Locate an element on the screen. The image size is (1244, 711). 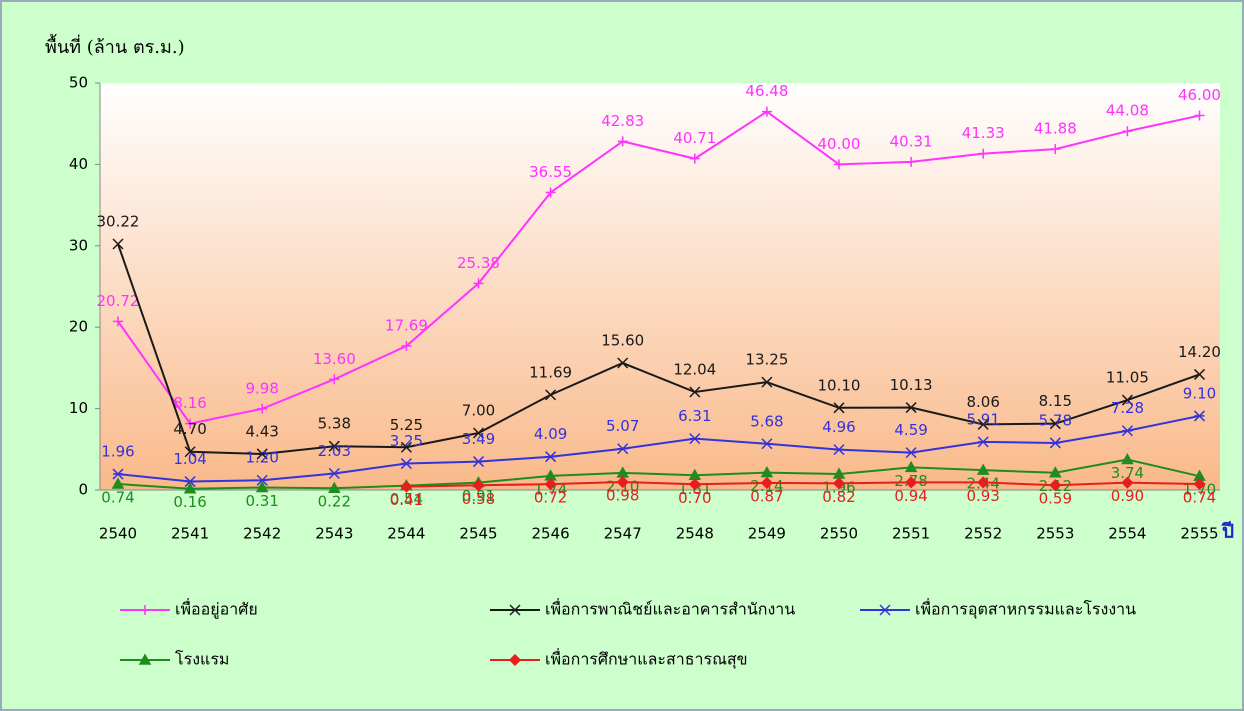
data-label: 0.59 is located at coordinates (1055, 499).